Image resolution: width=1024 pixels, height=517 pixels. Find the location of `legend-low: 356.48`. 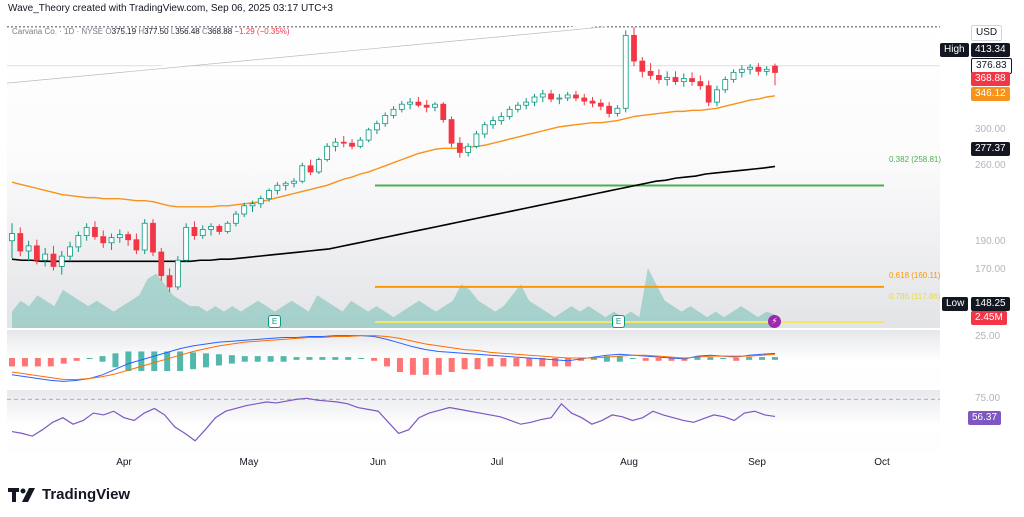

legend-low: 356.48 is located at coordinates (187, 31).